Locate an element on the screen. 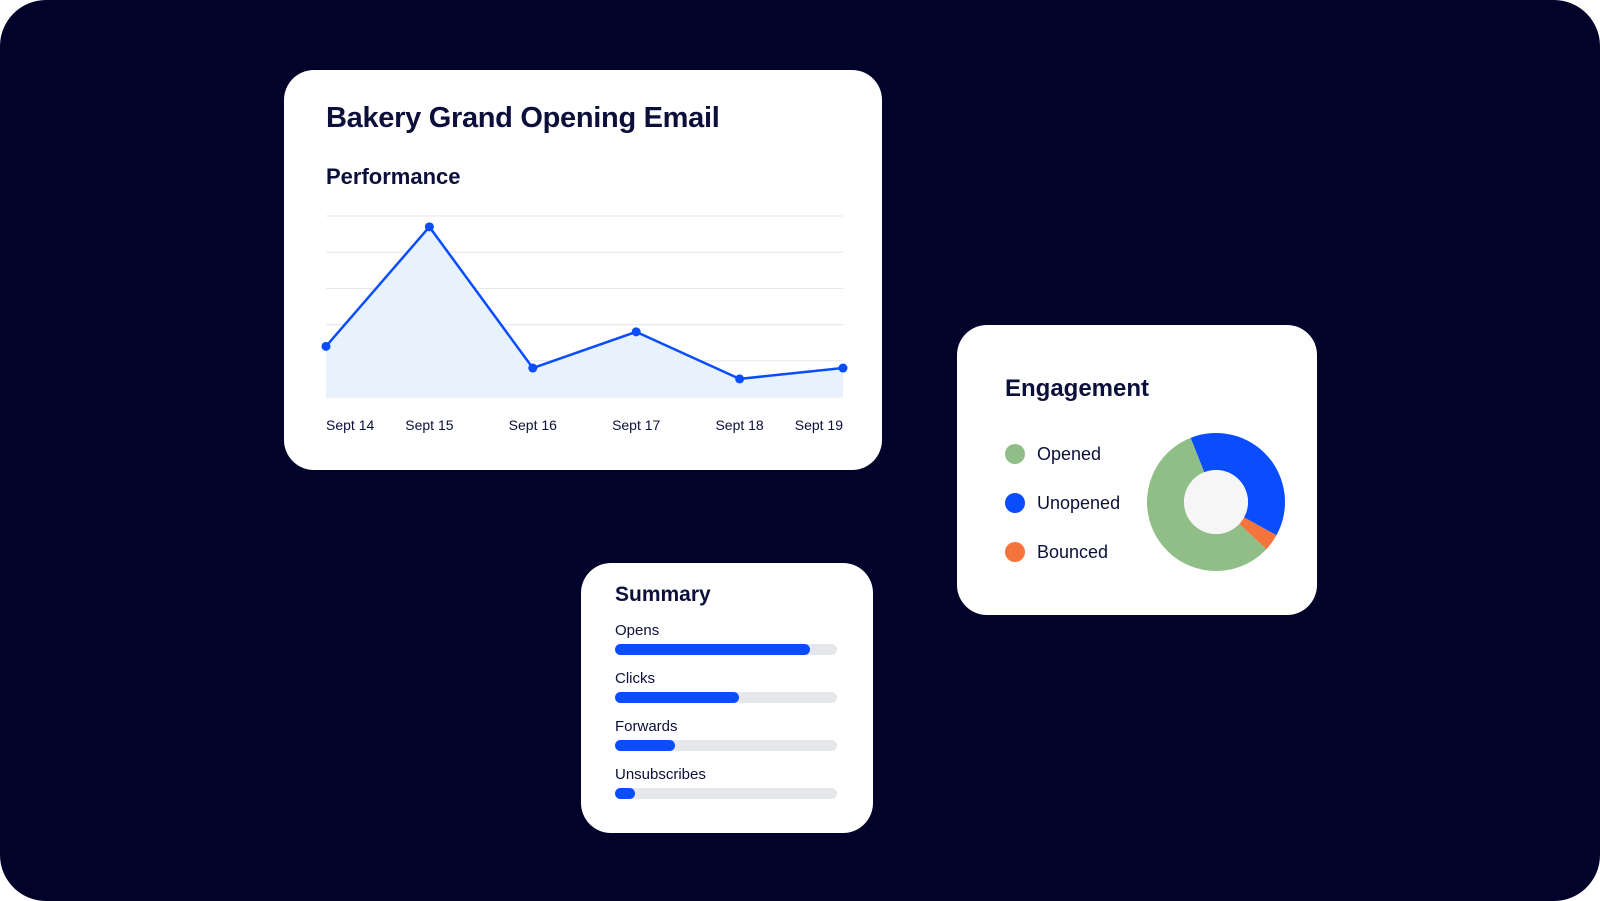 The height and width of the screenshot is (901, 1600). metric-label-clicks: Clicks is located at coordinates (635, 678).